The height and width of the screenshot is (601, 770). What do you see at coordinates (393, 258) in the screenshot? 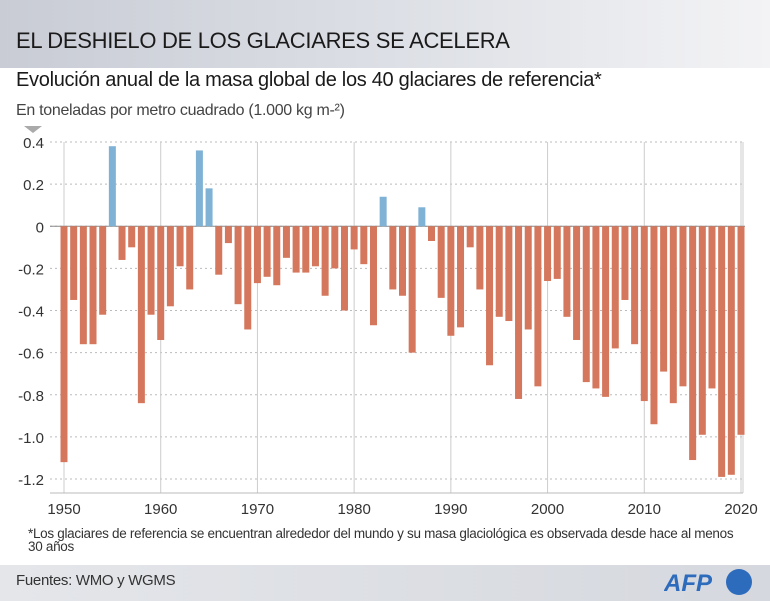
I see `bar-1984` at bounding box center [393, 258].